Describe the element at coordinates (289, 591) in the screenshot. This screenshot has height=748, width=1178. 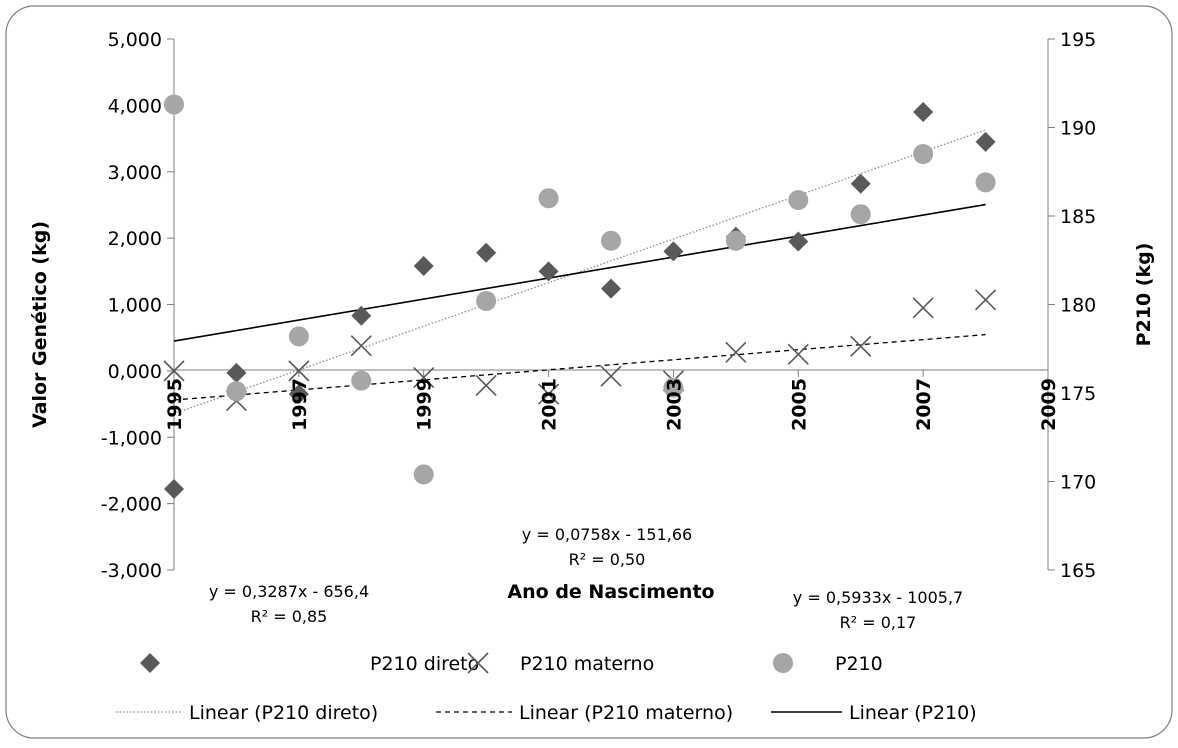
I see `trendline-equation: y = 0,3287x - 656,4` at that location.